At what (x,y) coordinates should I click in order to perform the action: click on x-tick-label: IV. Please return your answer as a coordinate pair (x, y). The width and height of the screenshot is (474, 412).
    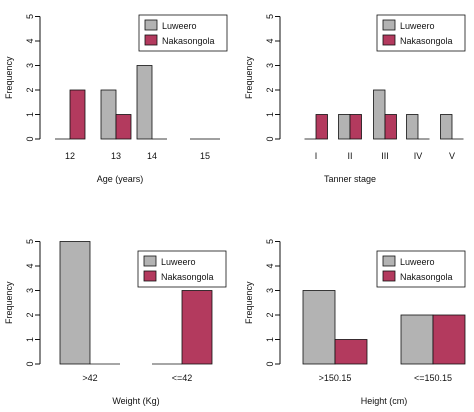
    Looking at the image, I should click on (418, 156).